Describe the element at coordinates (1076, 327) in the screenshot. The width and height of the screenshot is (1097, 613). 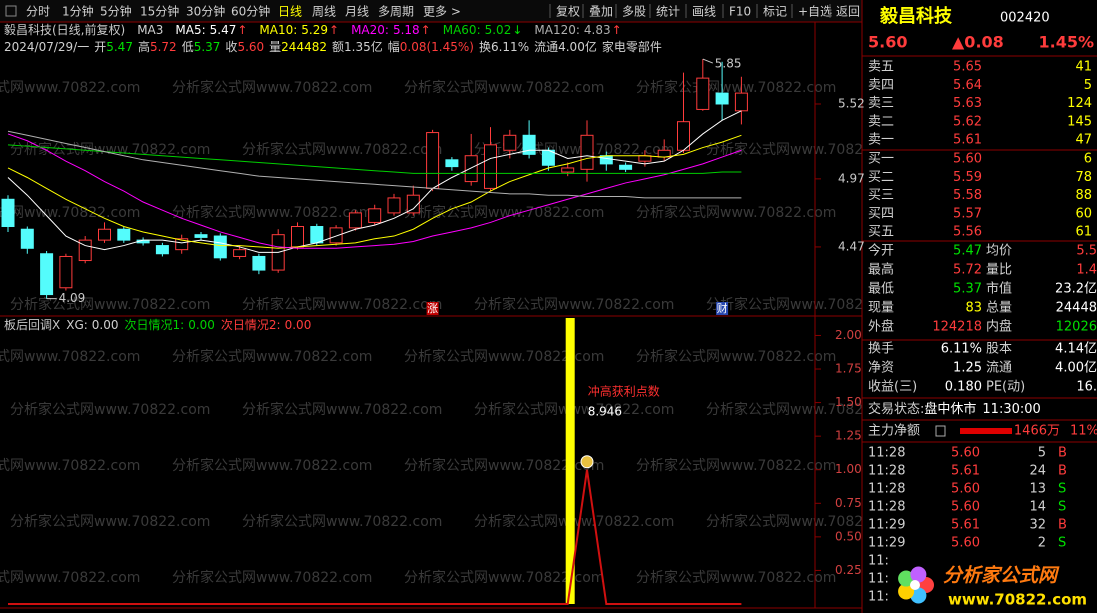
I see `stat-value: 12026` at that location.